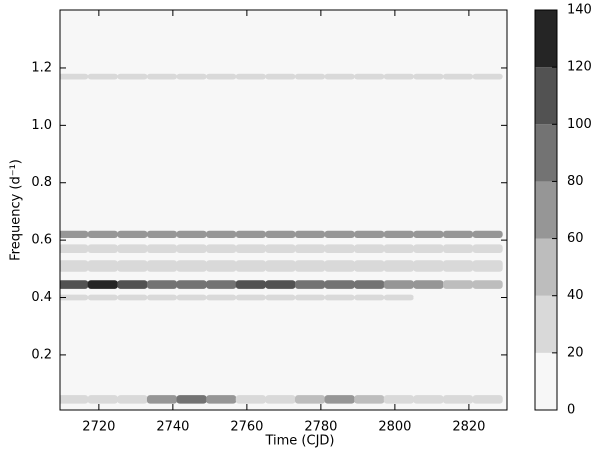  What do you see at coordinates (172, 427) in the screenshot?
I see `x-tick-label: 2740` at bounding box center [172, 427].